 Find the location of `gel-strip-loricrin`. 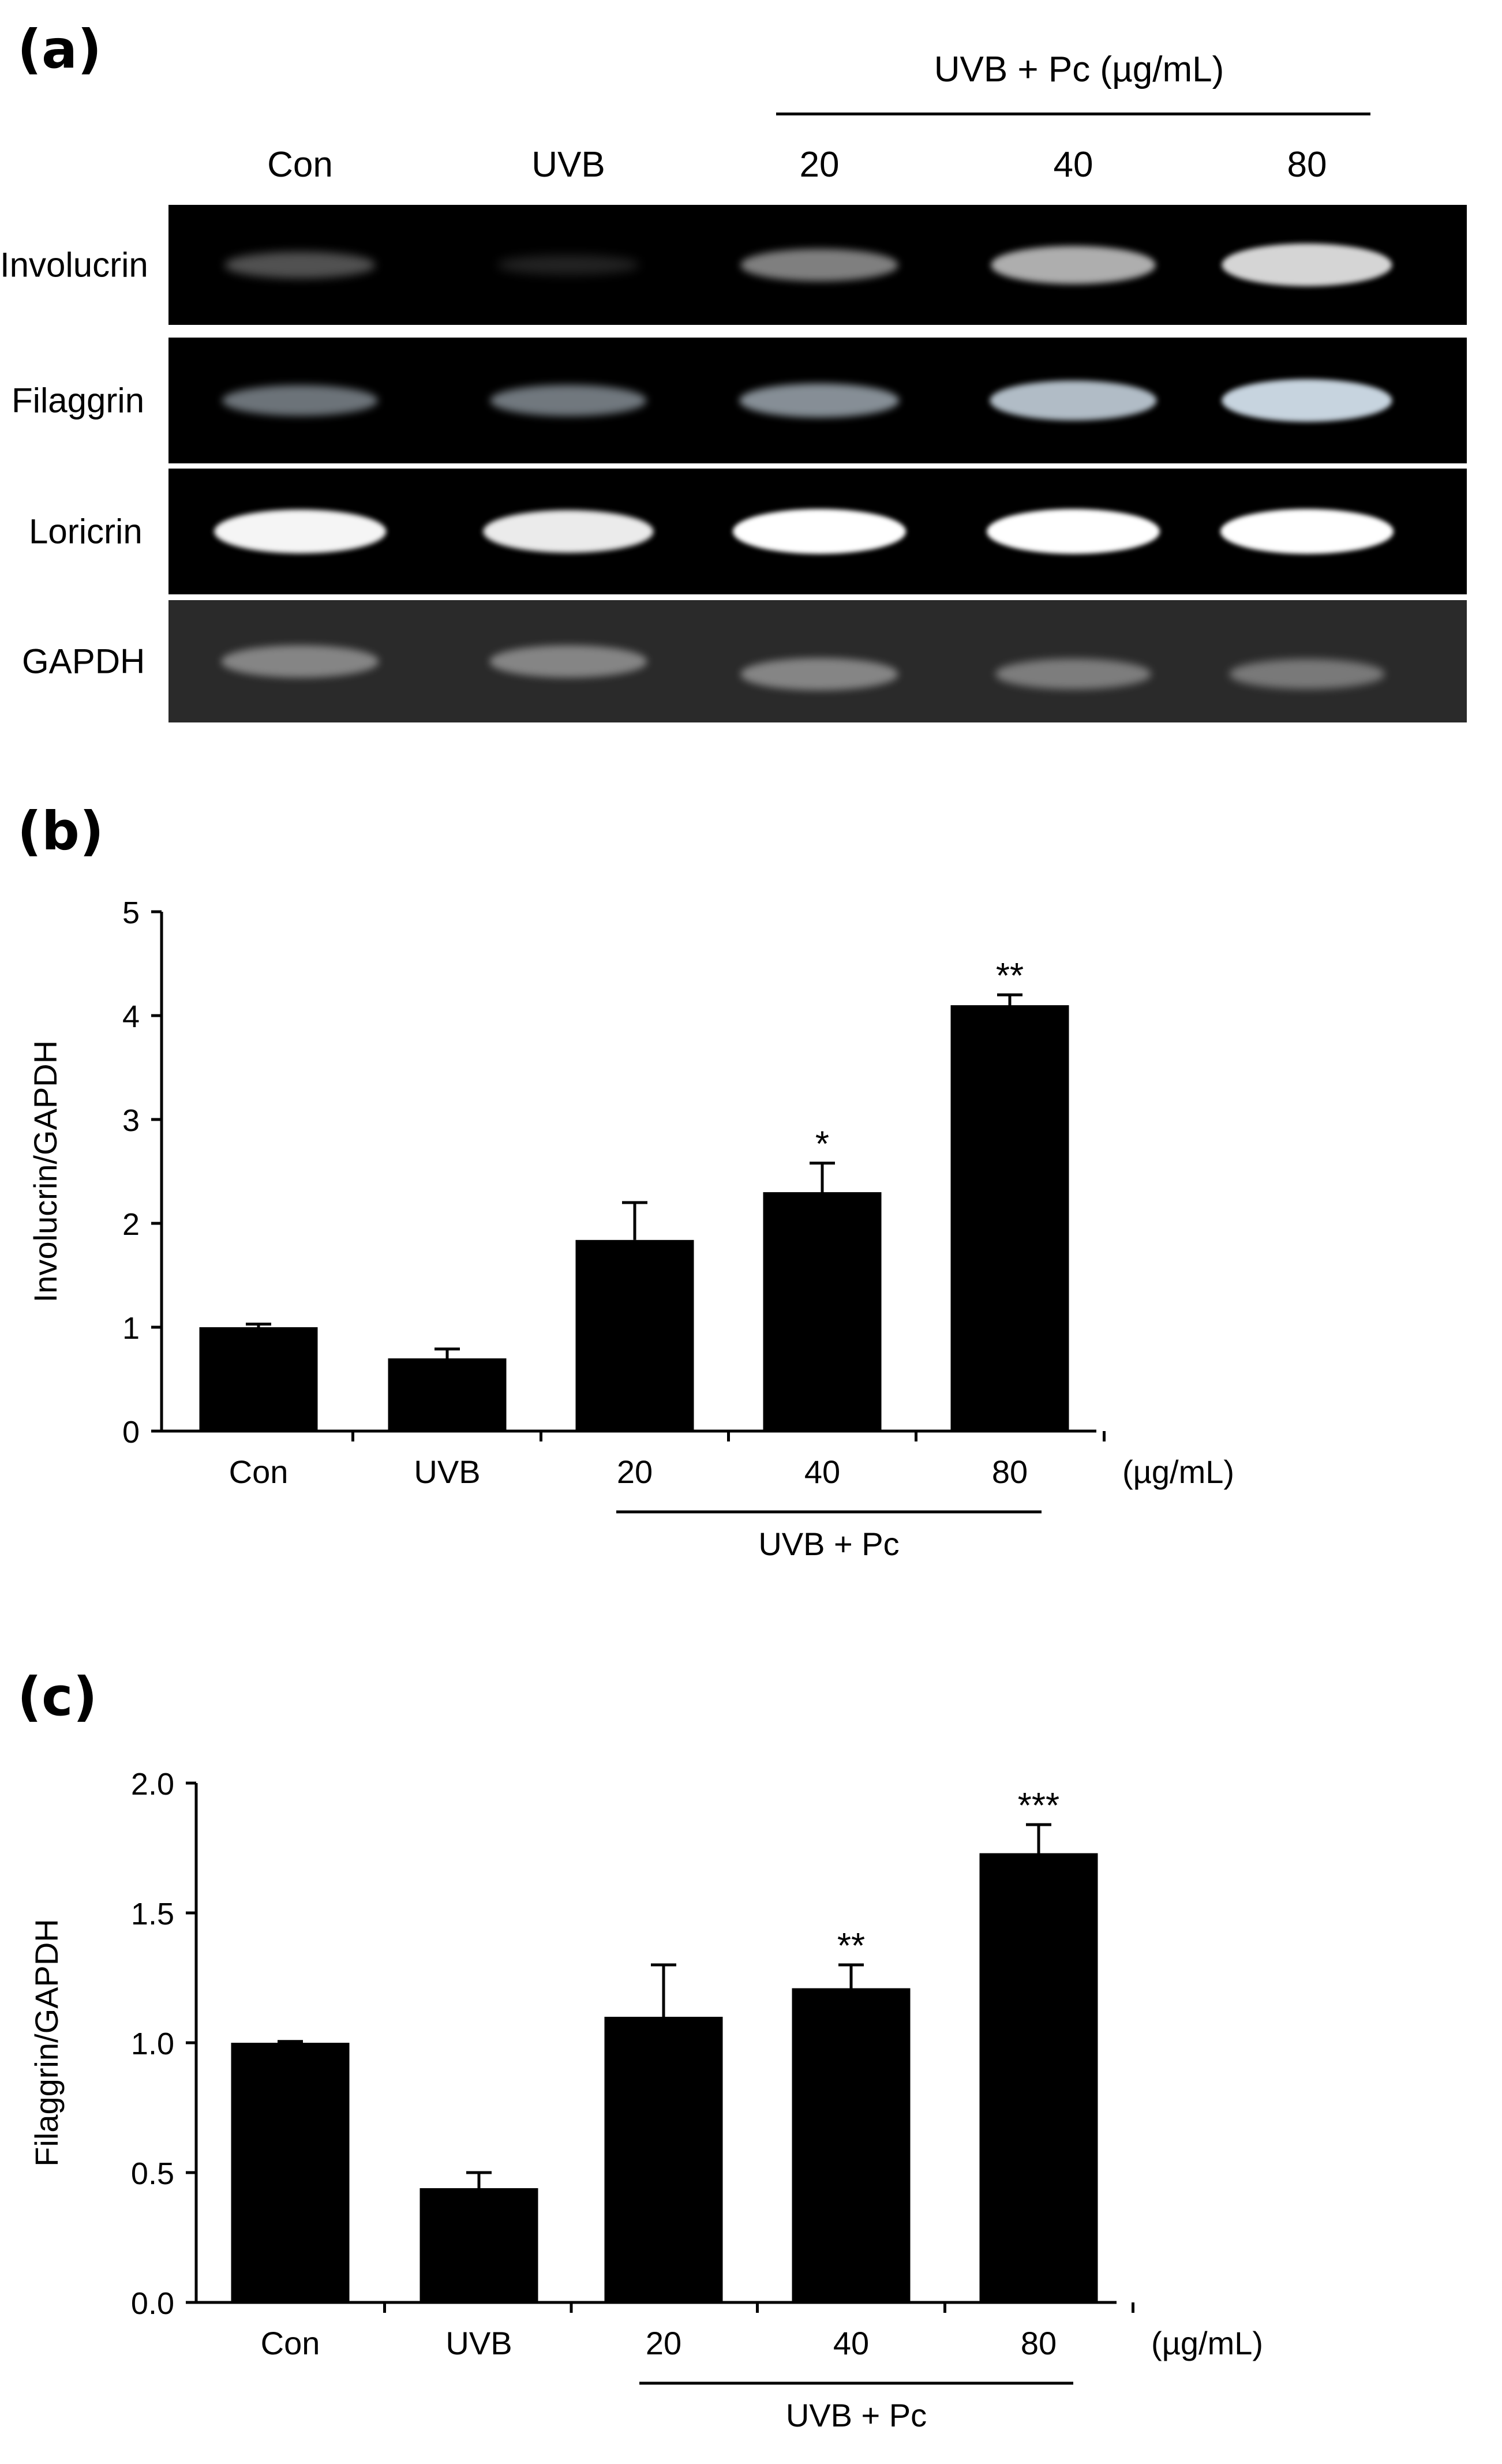

gel-strip-loricrin is located at coordinates (817, 531).